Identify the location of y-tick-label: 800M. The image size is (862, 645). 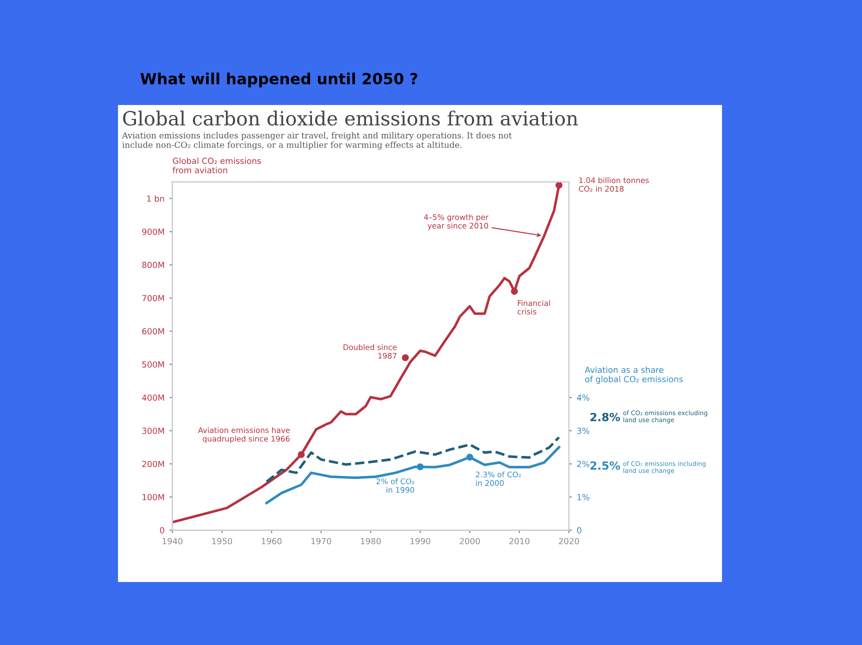
(153, 265).